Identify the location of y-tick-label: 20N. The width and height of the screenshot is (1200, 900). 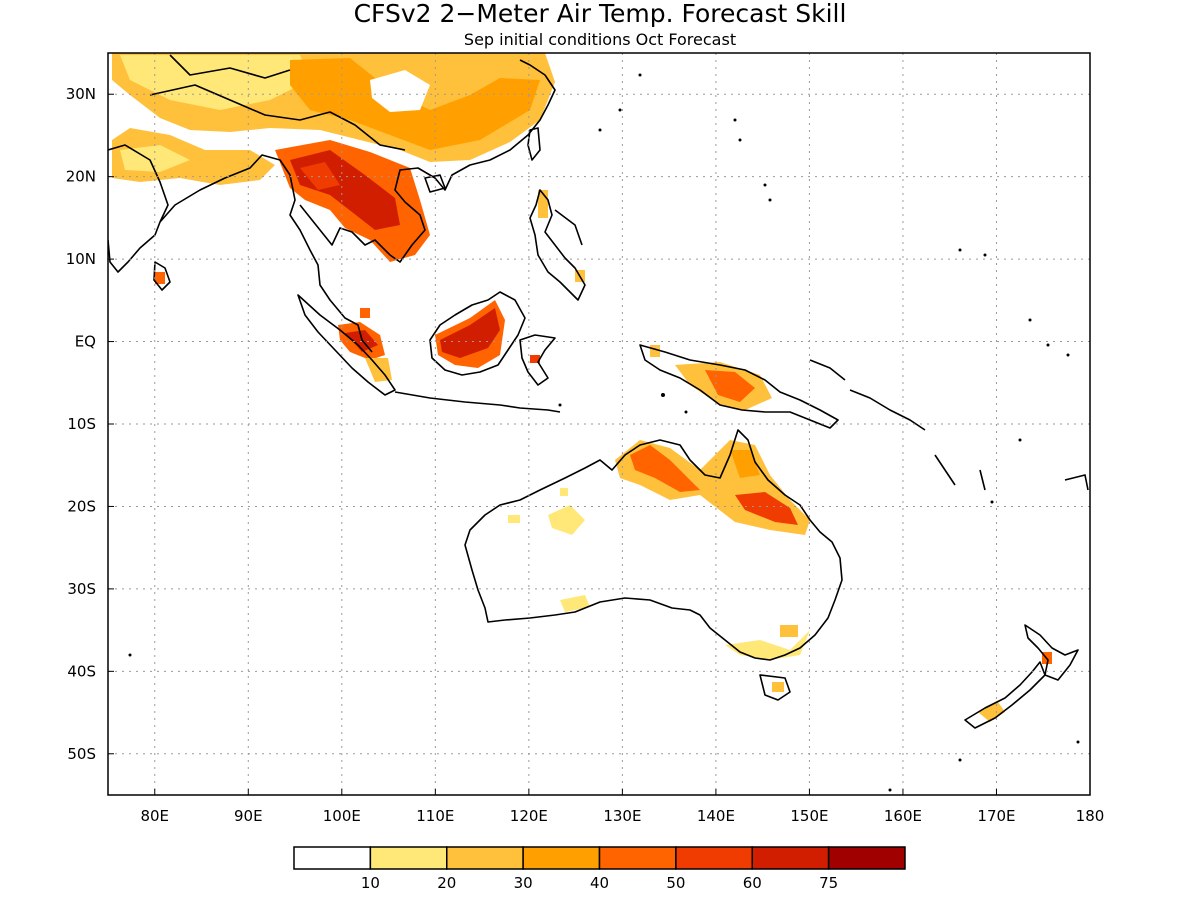
(81, 177).